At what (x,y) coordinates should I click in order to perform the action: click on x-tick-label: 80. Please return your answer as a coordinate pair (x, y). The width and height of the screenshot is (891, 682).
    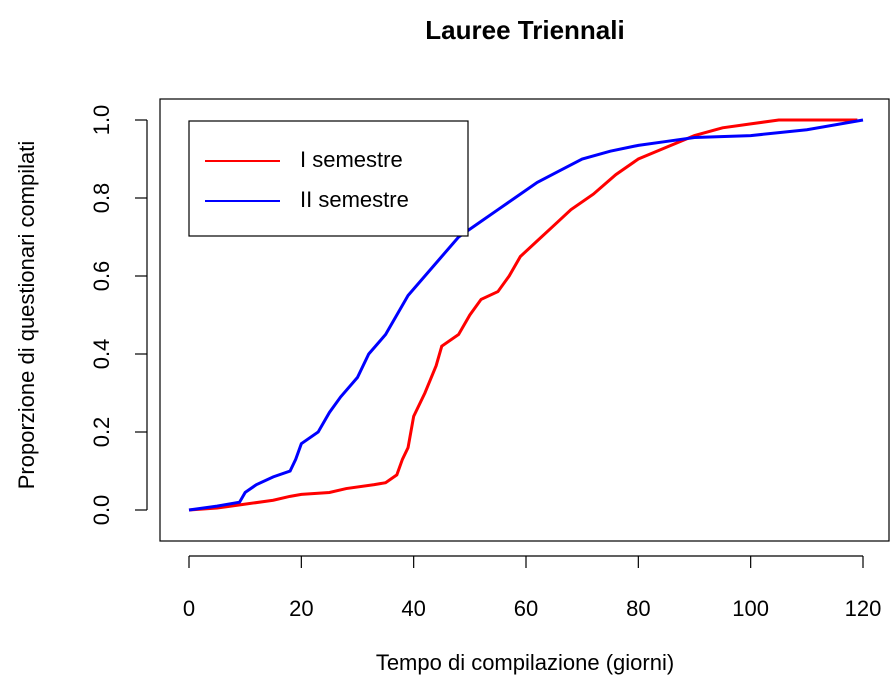
    Looking at the image, I should click on (638, 608).